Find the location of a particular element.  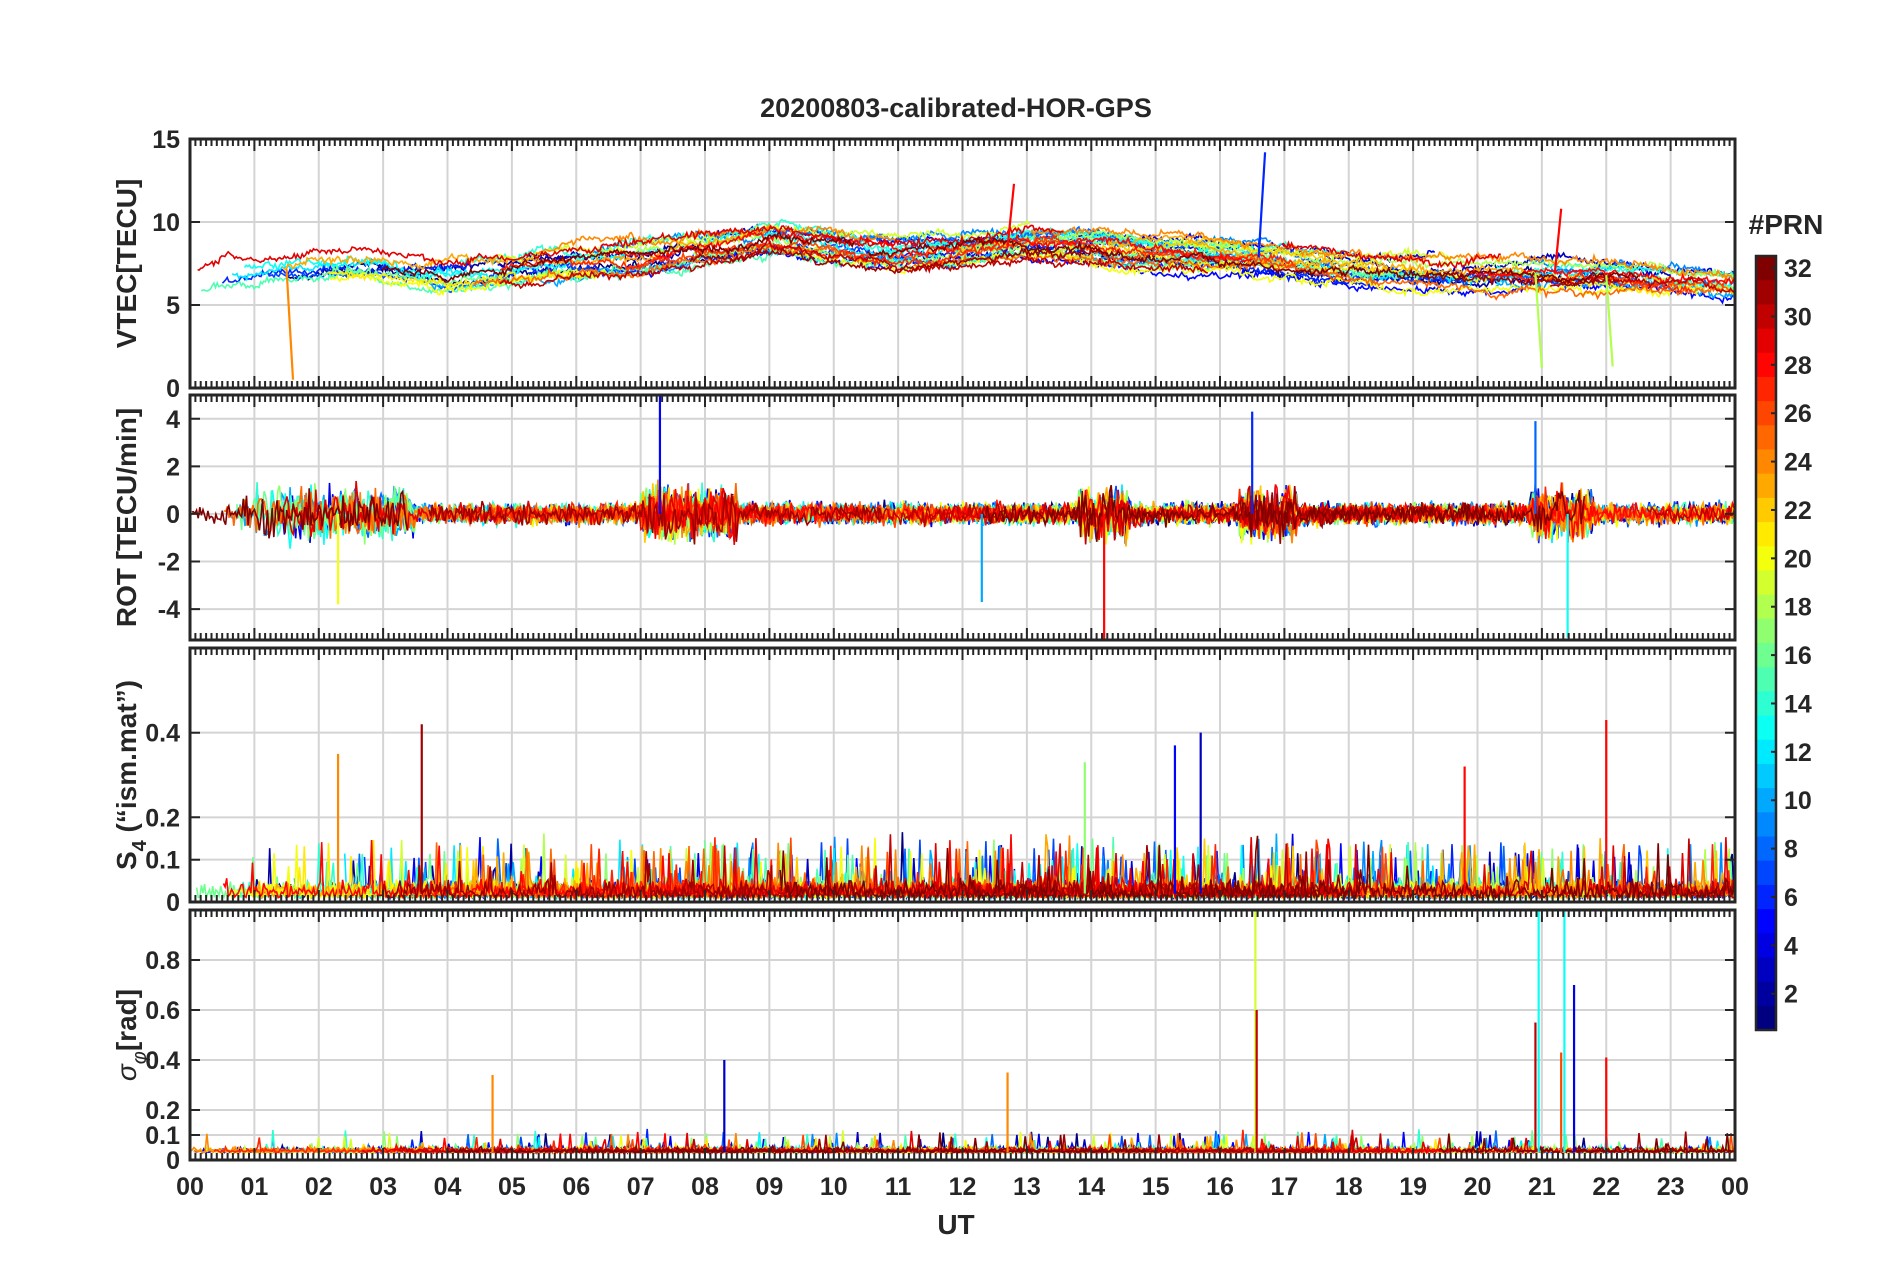

x-tick-label: 04 is located at coordinates (448, 1187).